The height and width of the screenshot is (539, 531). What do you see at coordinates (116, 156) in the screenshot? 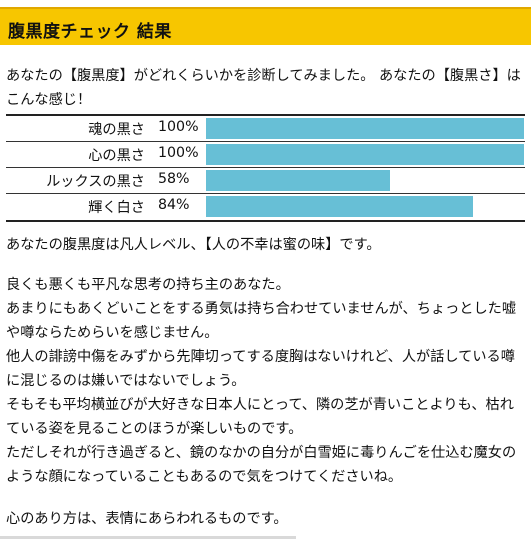
I see `score-label: 心の黒さ` at bounding box center [116, 156].